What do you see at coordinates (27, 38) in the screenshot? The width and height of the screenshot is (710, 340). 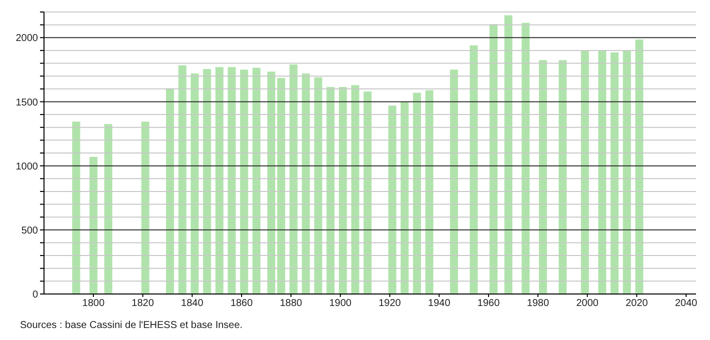 I see `y-tick-label: 2000` at bounding box center [27, 38].